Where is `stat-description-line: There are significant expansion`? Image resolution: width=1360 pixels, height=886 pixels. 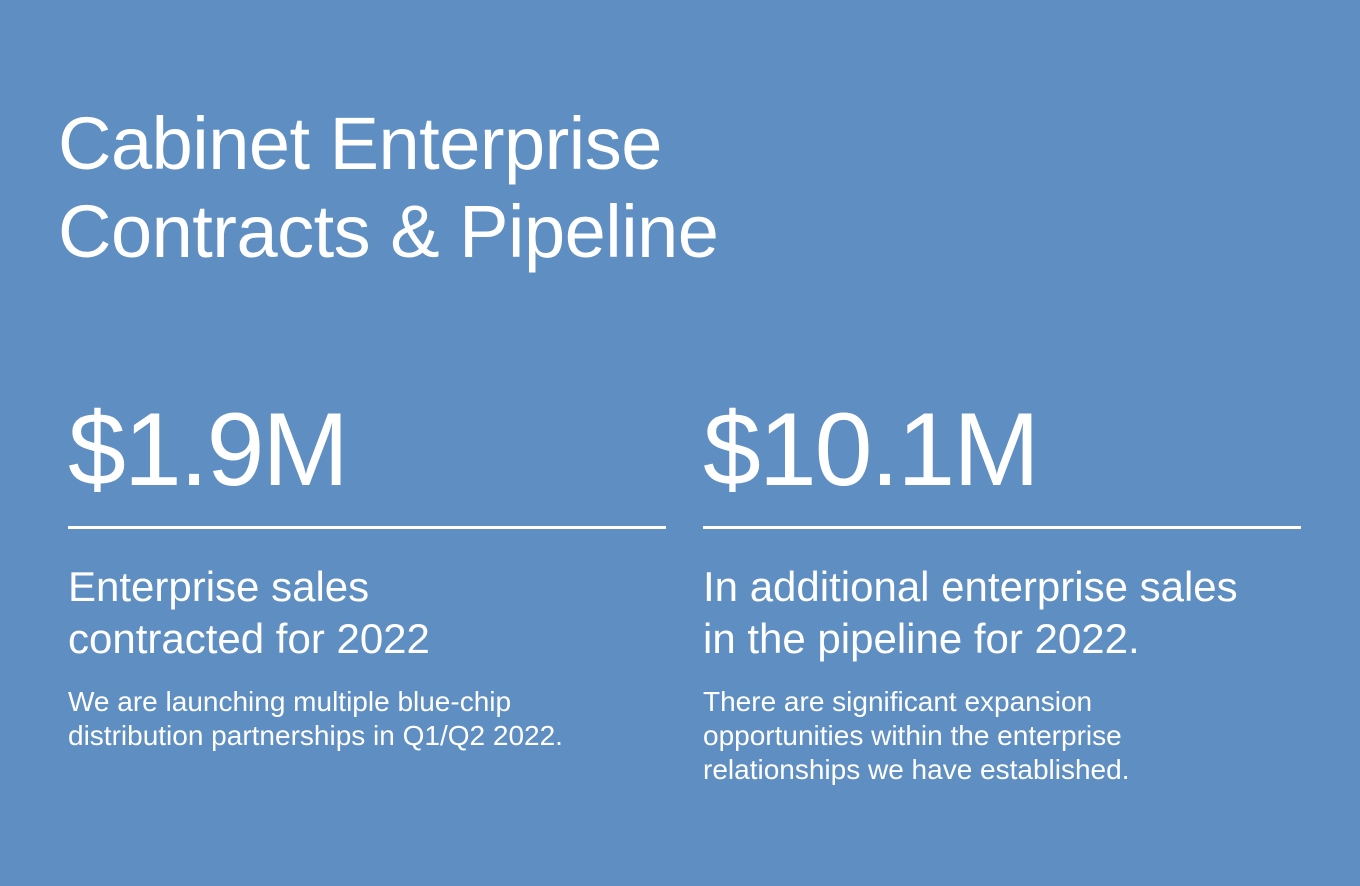 stat-description-line: There are significant expansion is located at coordinates (898, 701).